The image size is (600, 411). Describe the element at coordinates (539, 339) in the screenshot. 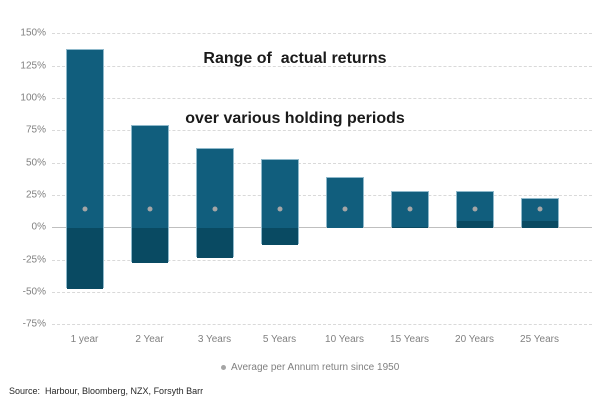

I see `x-axis-category-label: 25 Years` at that location.